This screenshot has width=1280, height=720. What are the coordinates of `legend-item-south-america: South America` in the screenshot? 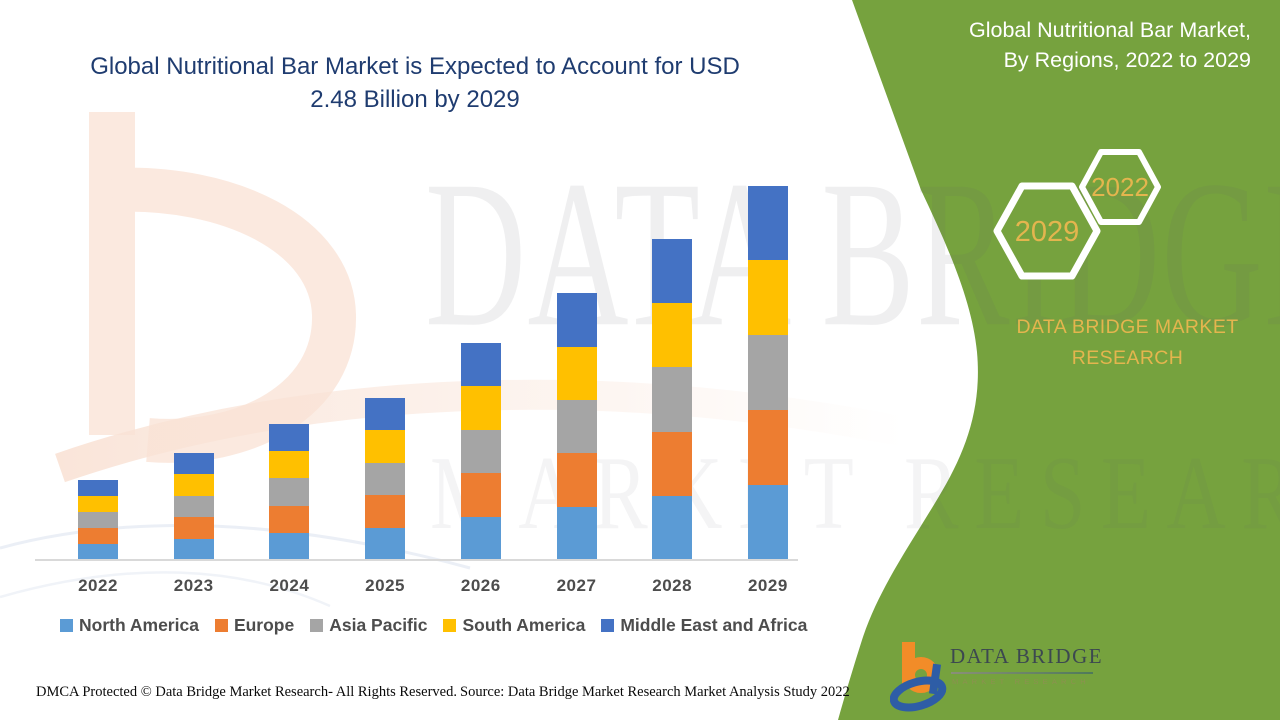 It's located at (514, 625).